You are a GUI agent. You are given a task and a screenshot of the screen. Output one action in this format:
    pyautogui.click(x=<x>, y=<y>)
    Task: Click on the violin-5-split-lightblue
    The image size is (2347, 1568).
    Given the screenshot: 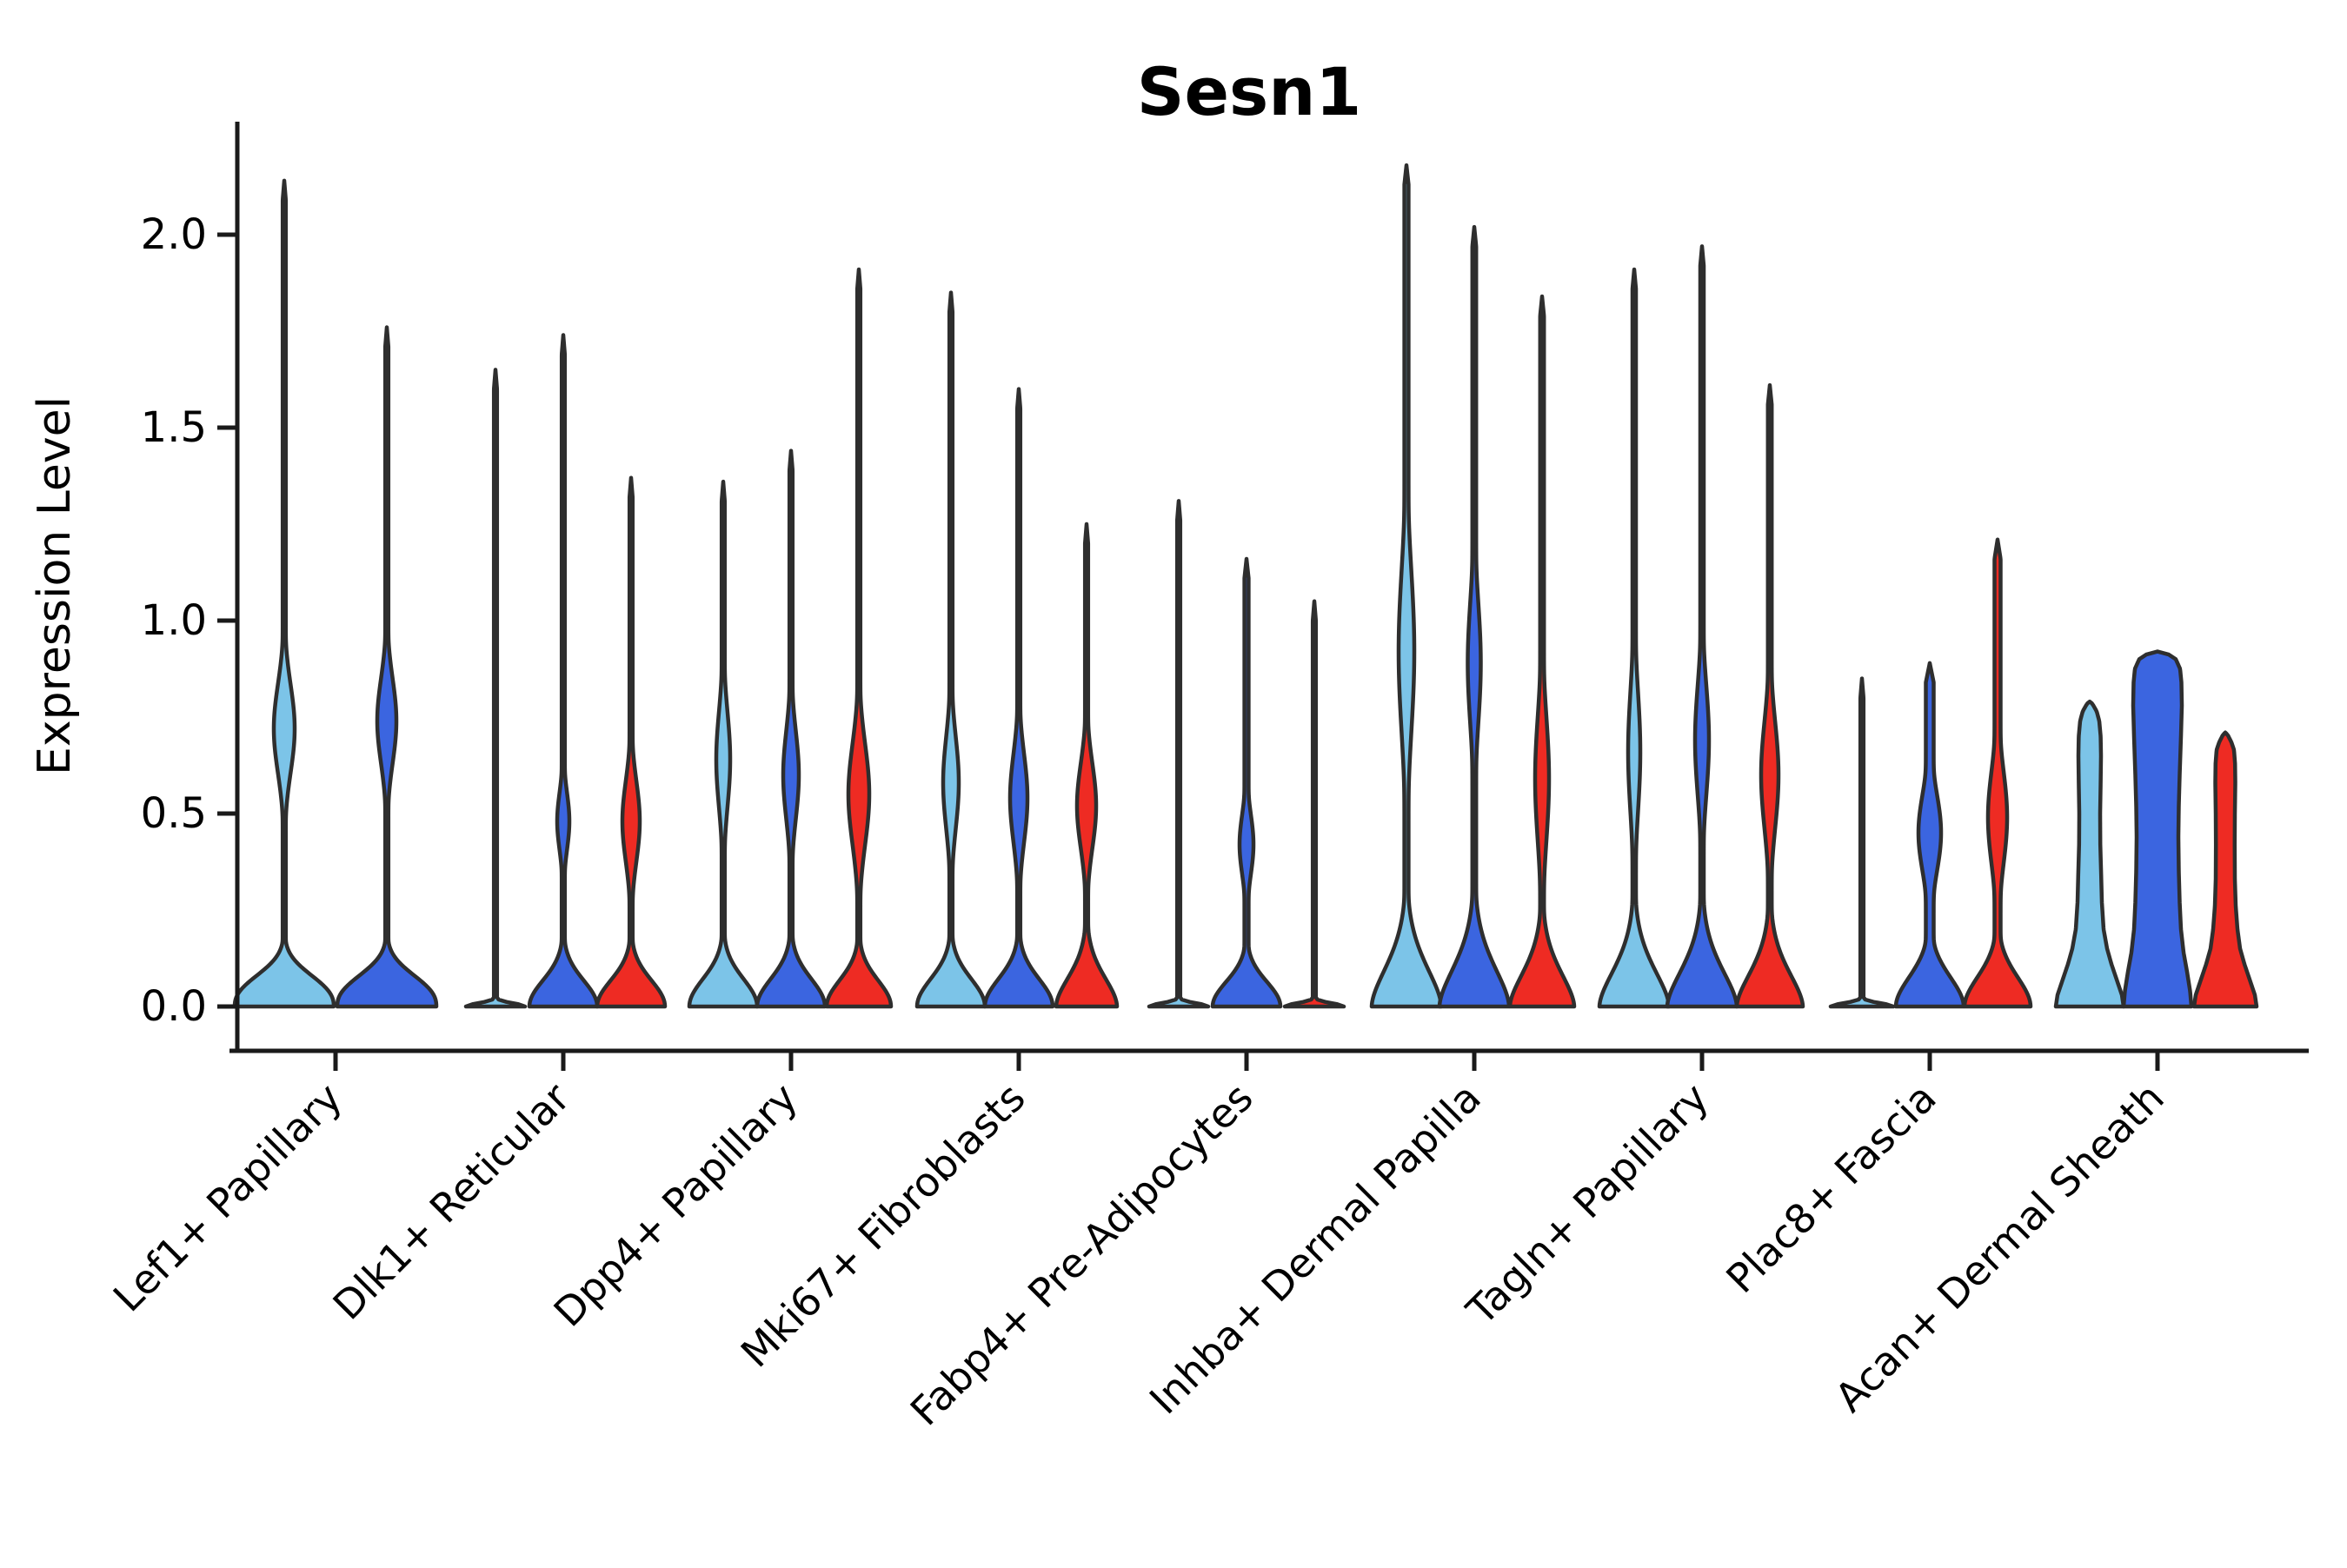 What is the action you would take?
    pyautogui.click(x=1179, y=754)
    